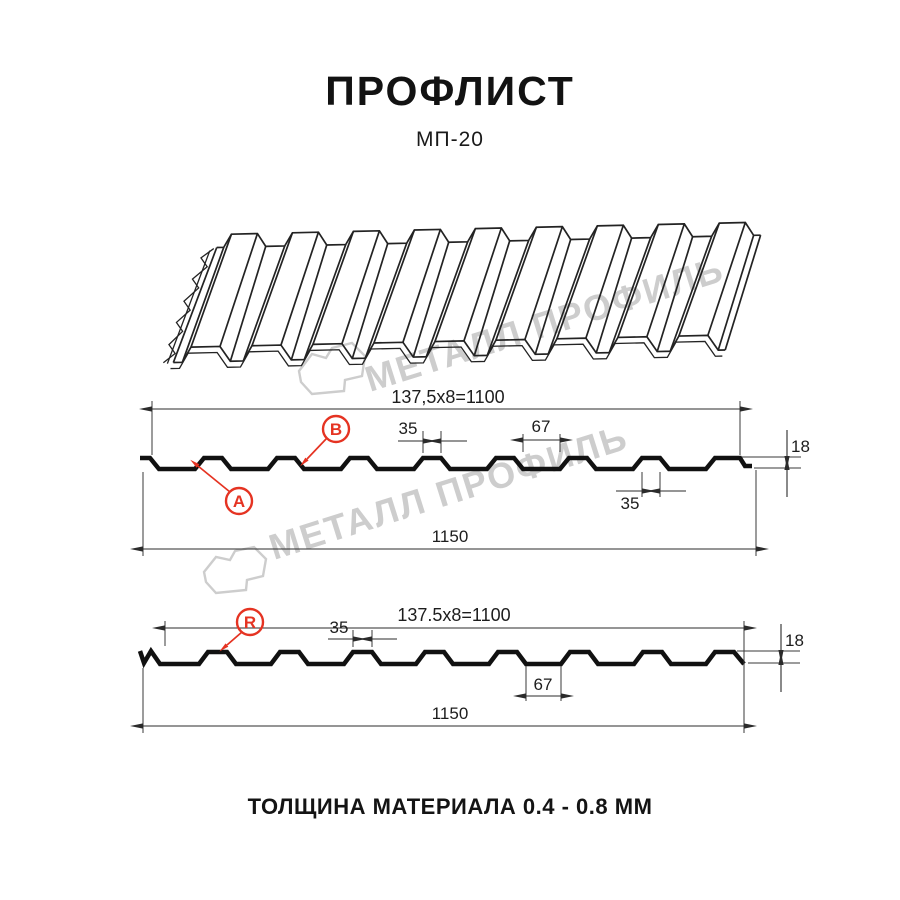 The image size is (900, 900). Describe the element at coordinates (239, 501) in the screenshot. I see `label-a: A` at that location.